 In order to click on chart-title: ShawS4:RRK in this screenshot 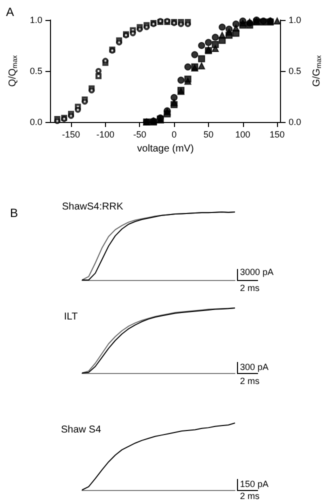, I will do `click(93, 207)`.